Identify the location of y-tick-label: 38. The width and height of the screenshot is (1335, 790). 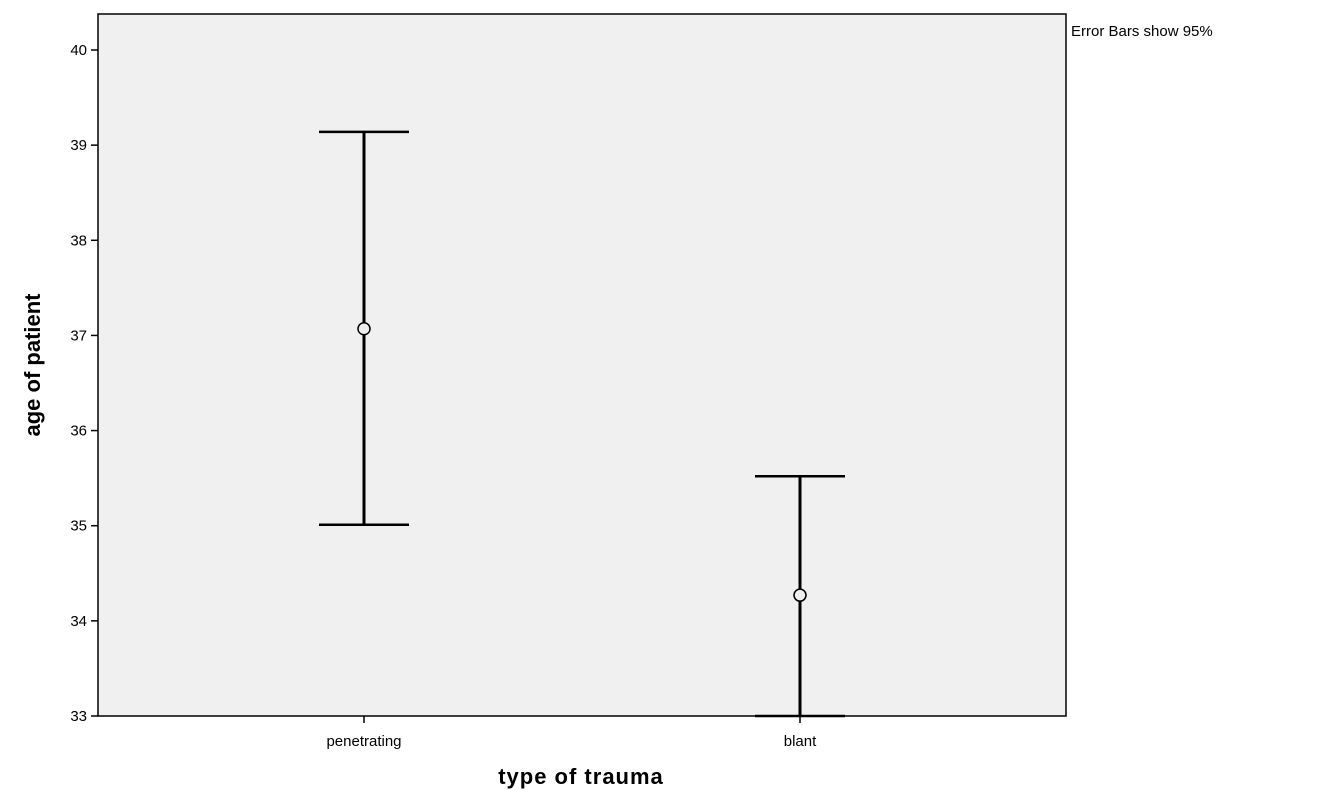
(78, 240).